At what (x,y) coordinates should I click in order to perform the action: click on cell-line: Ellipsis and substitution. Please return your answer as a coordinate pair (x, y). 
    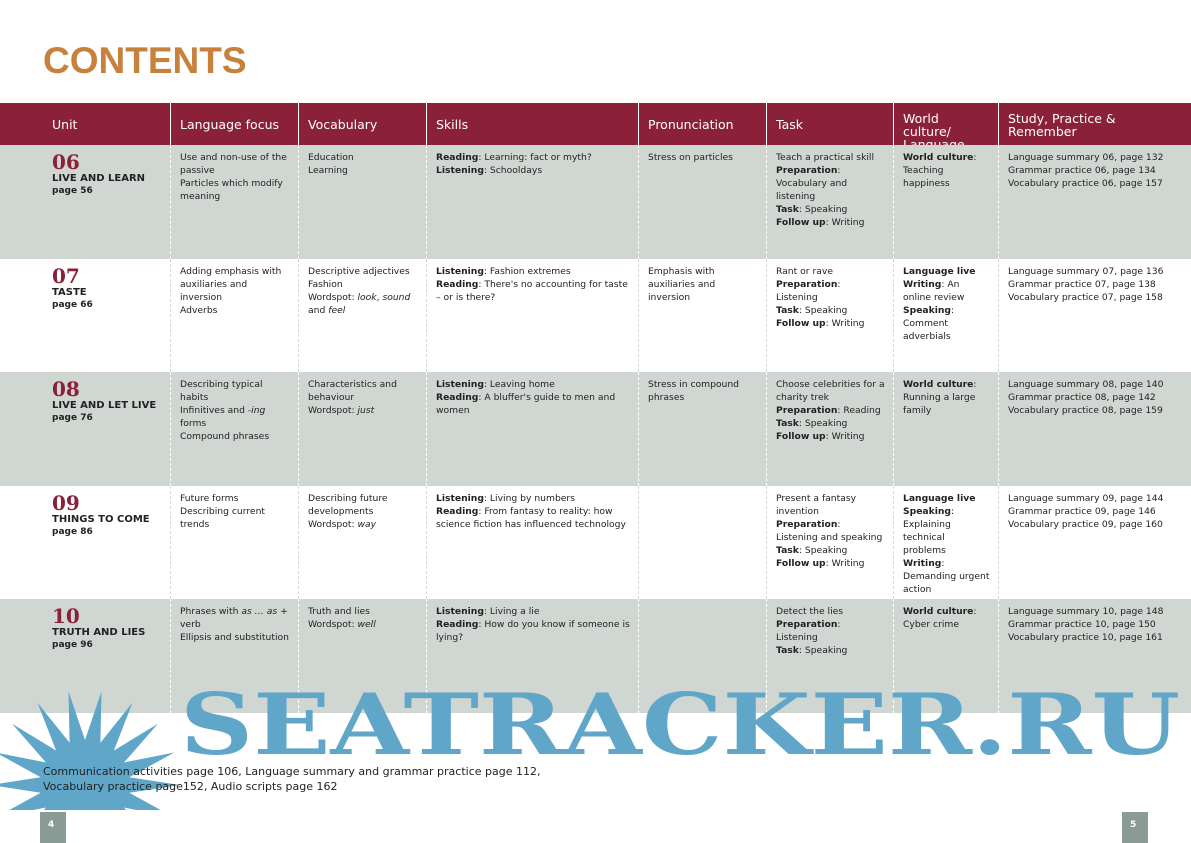
    Looking at the image, I should click on (235, 637).